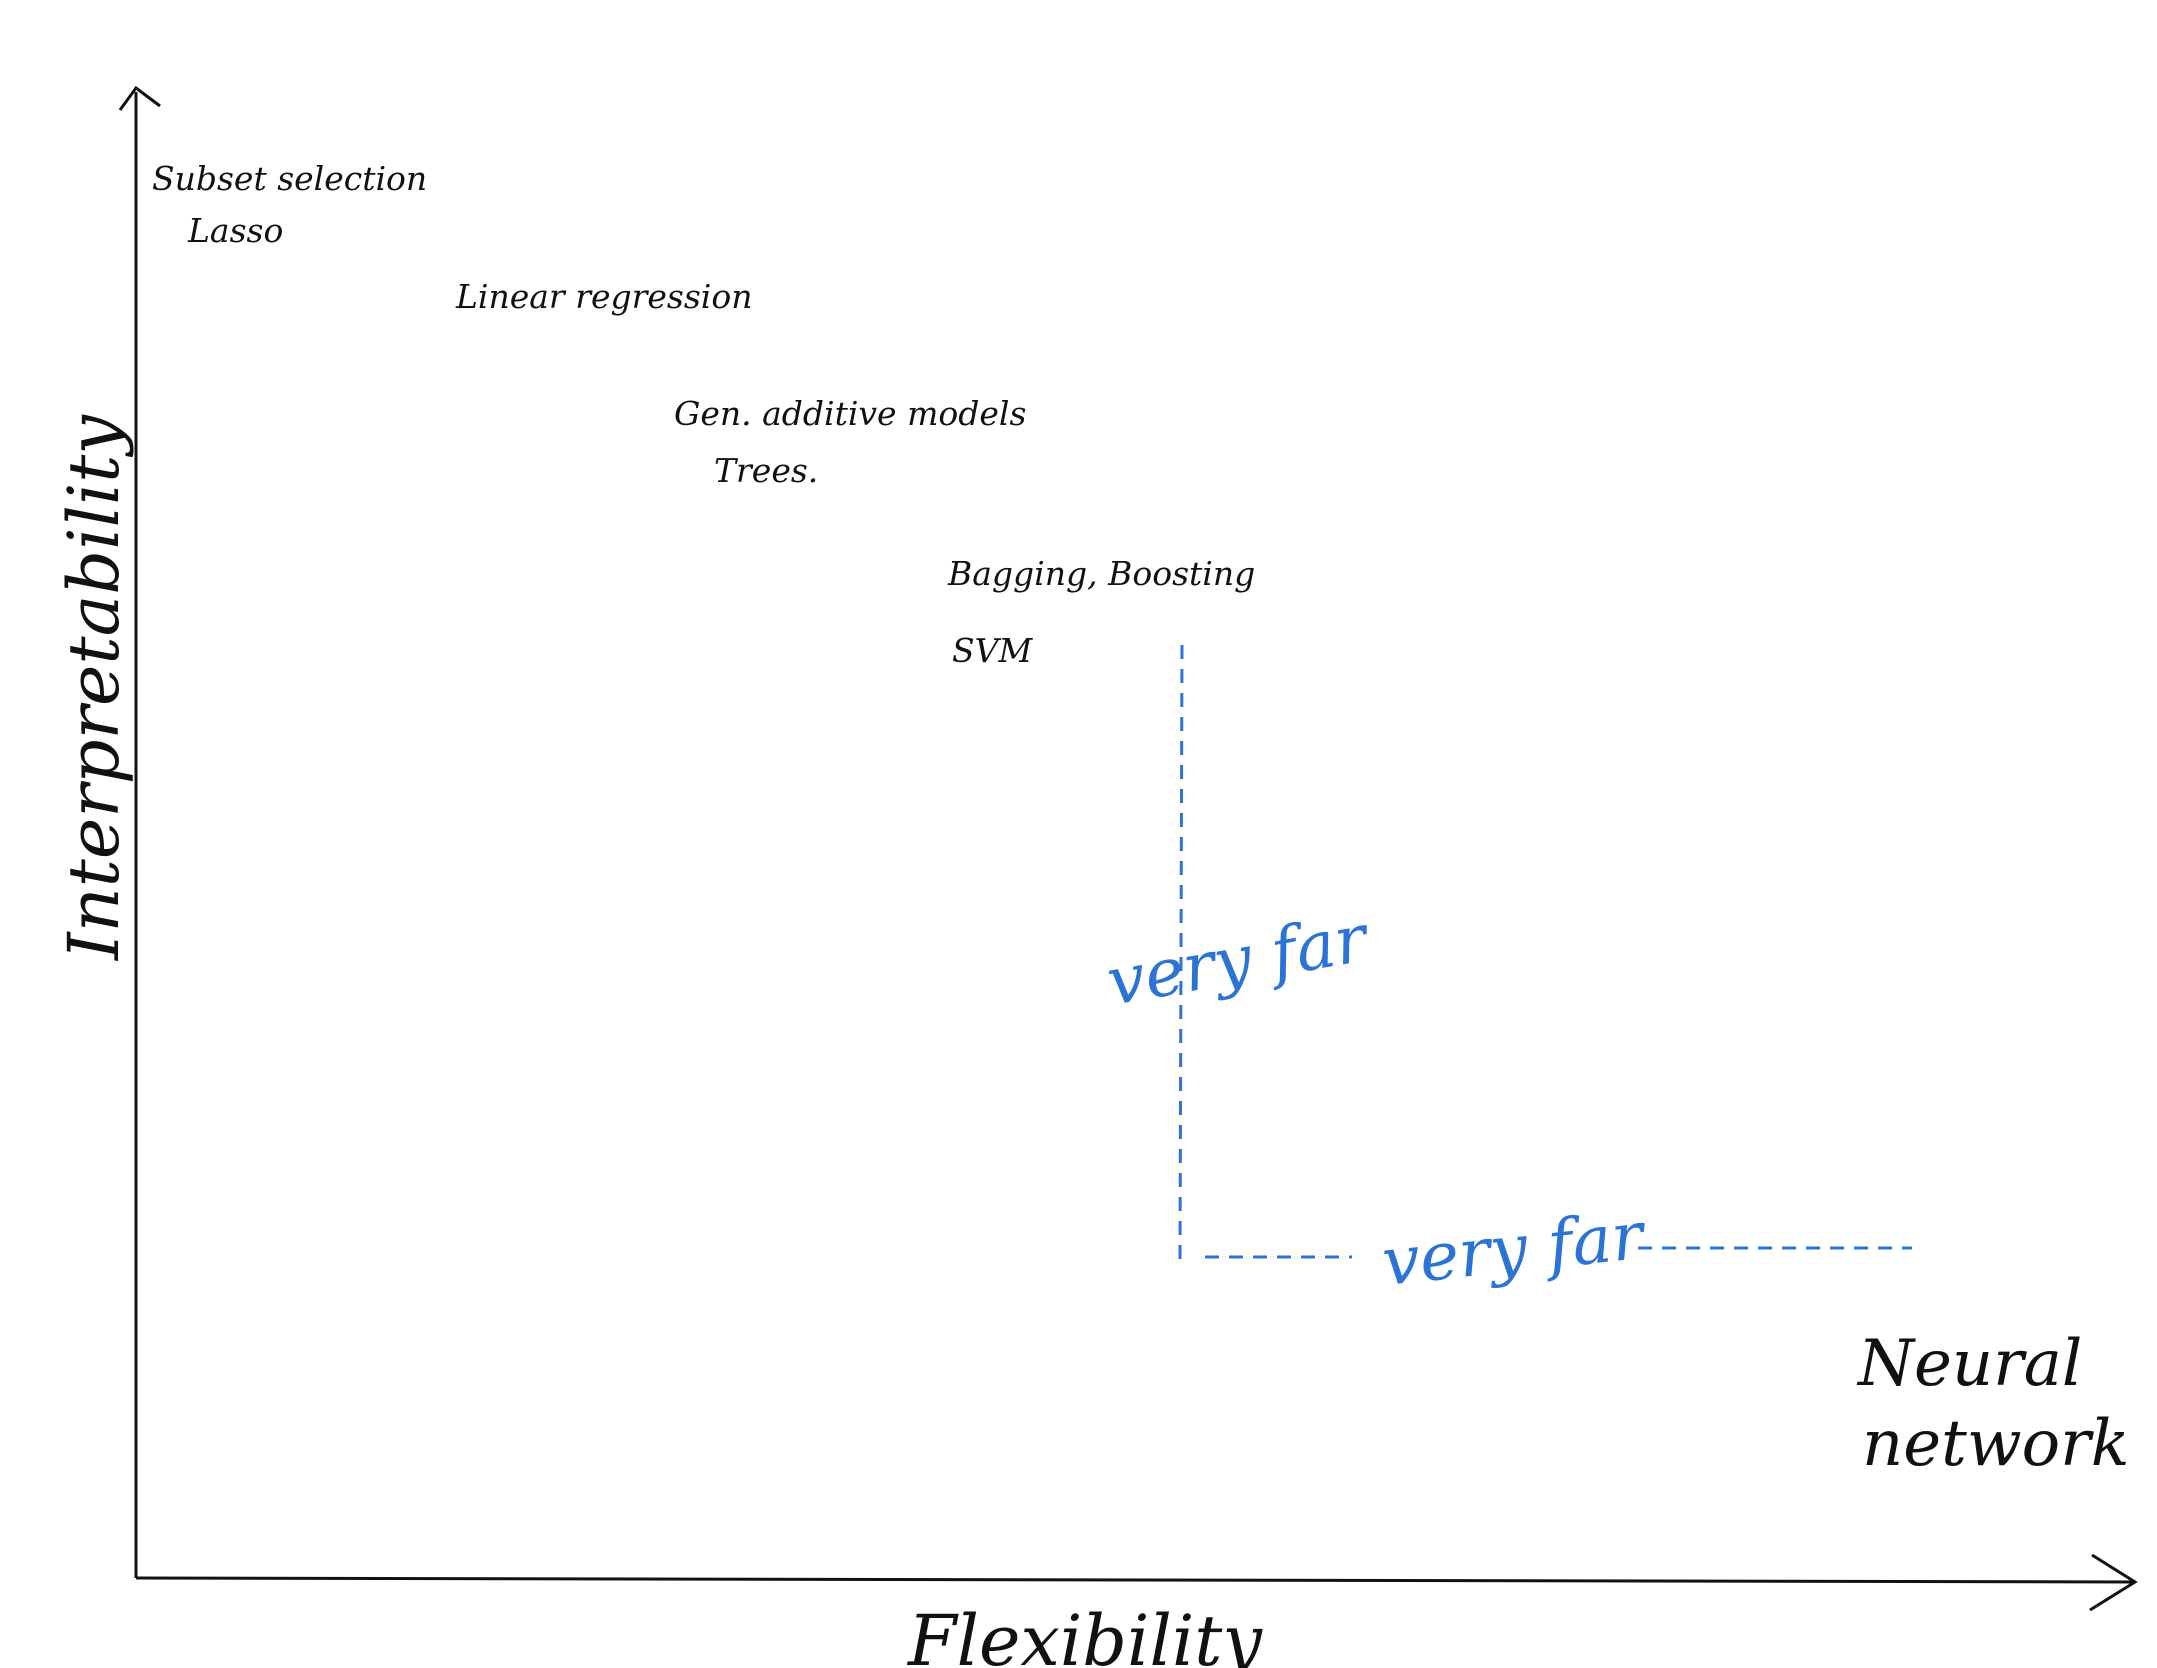  I want to click on vertical-dashed-line, so click(1181, 952).